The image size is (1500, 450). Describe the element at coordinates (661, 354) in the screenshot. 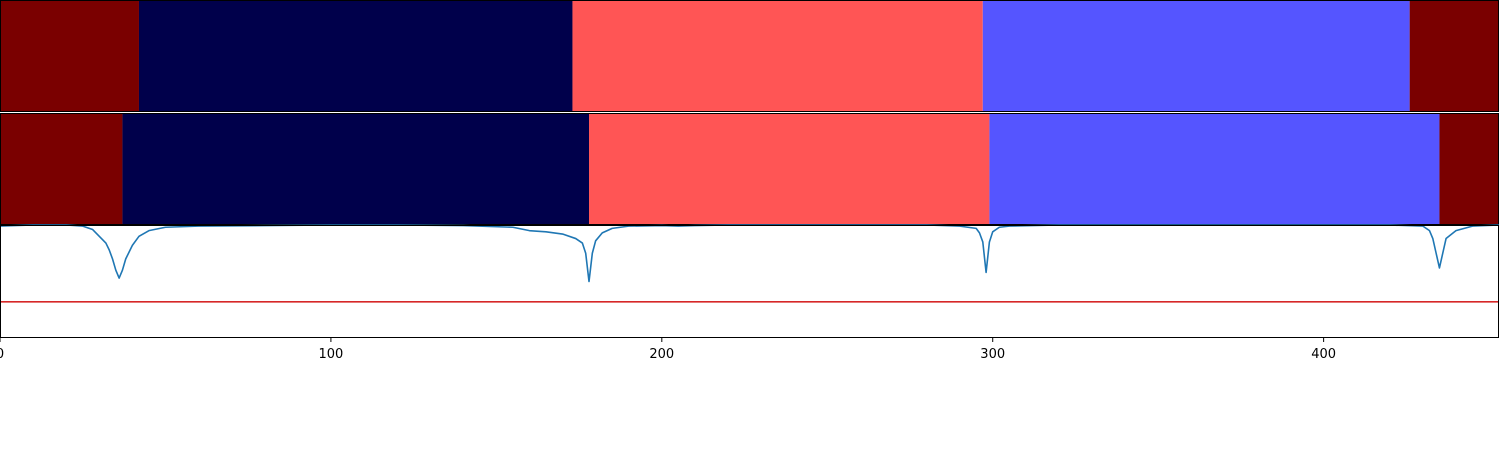

I see `x-tick-label-200: 200` at that location.